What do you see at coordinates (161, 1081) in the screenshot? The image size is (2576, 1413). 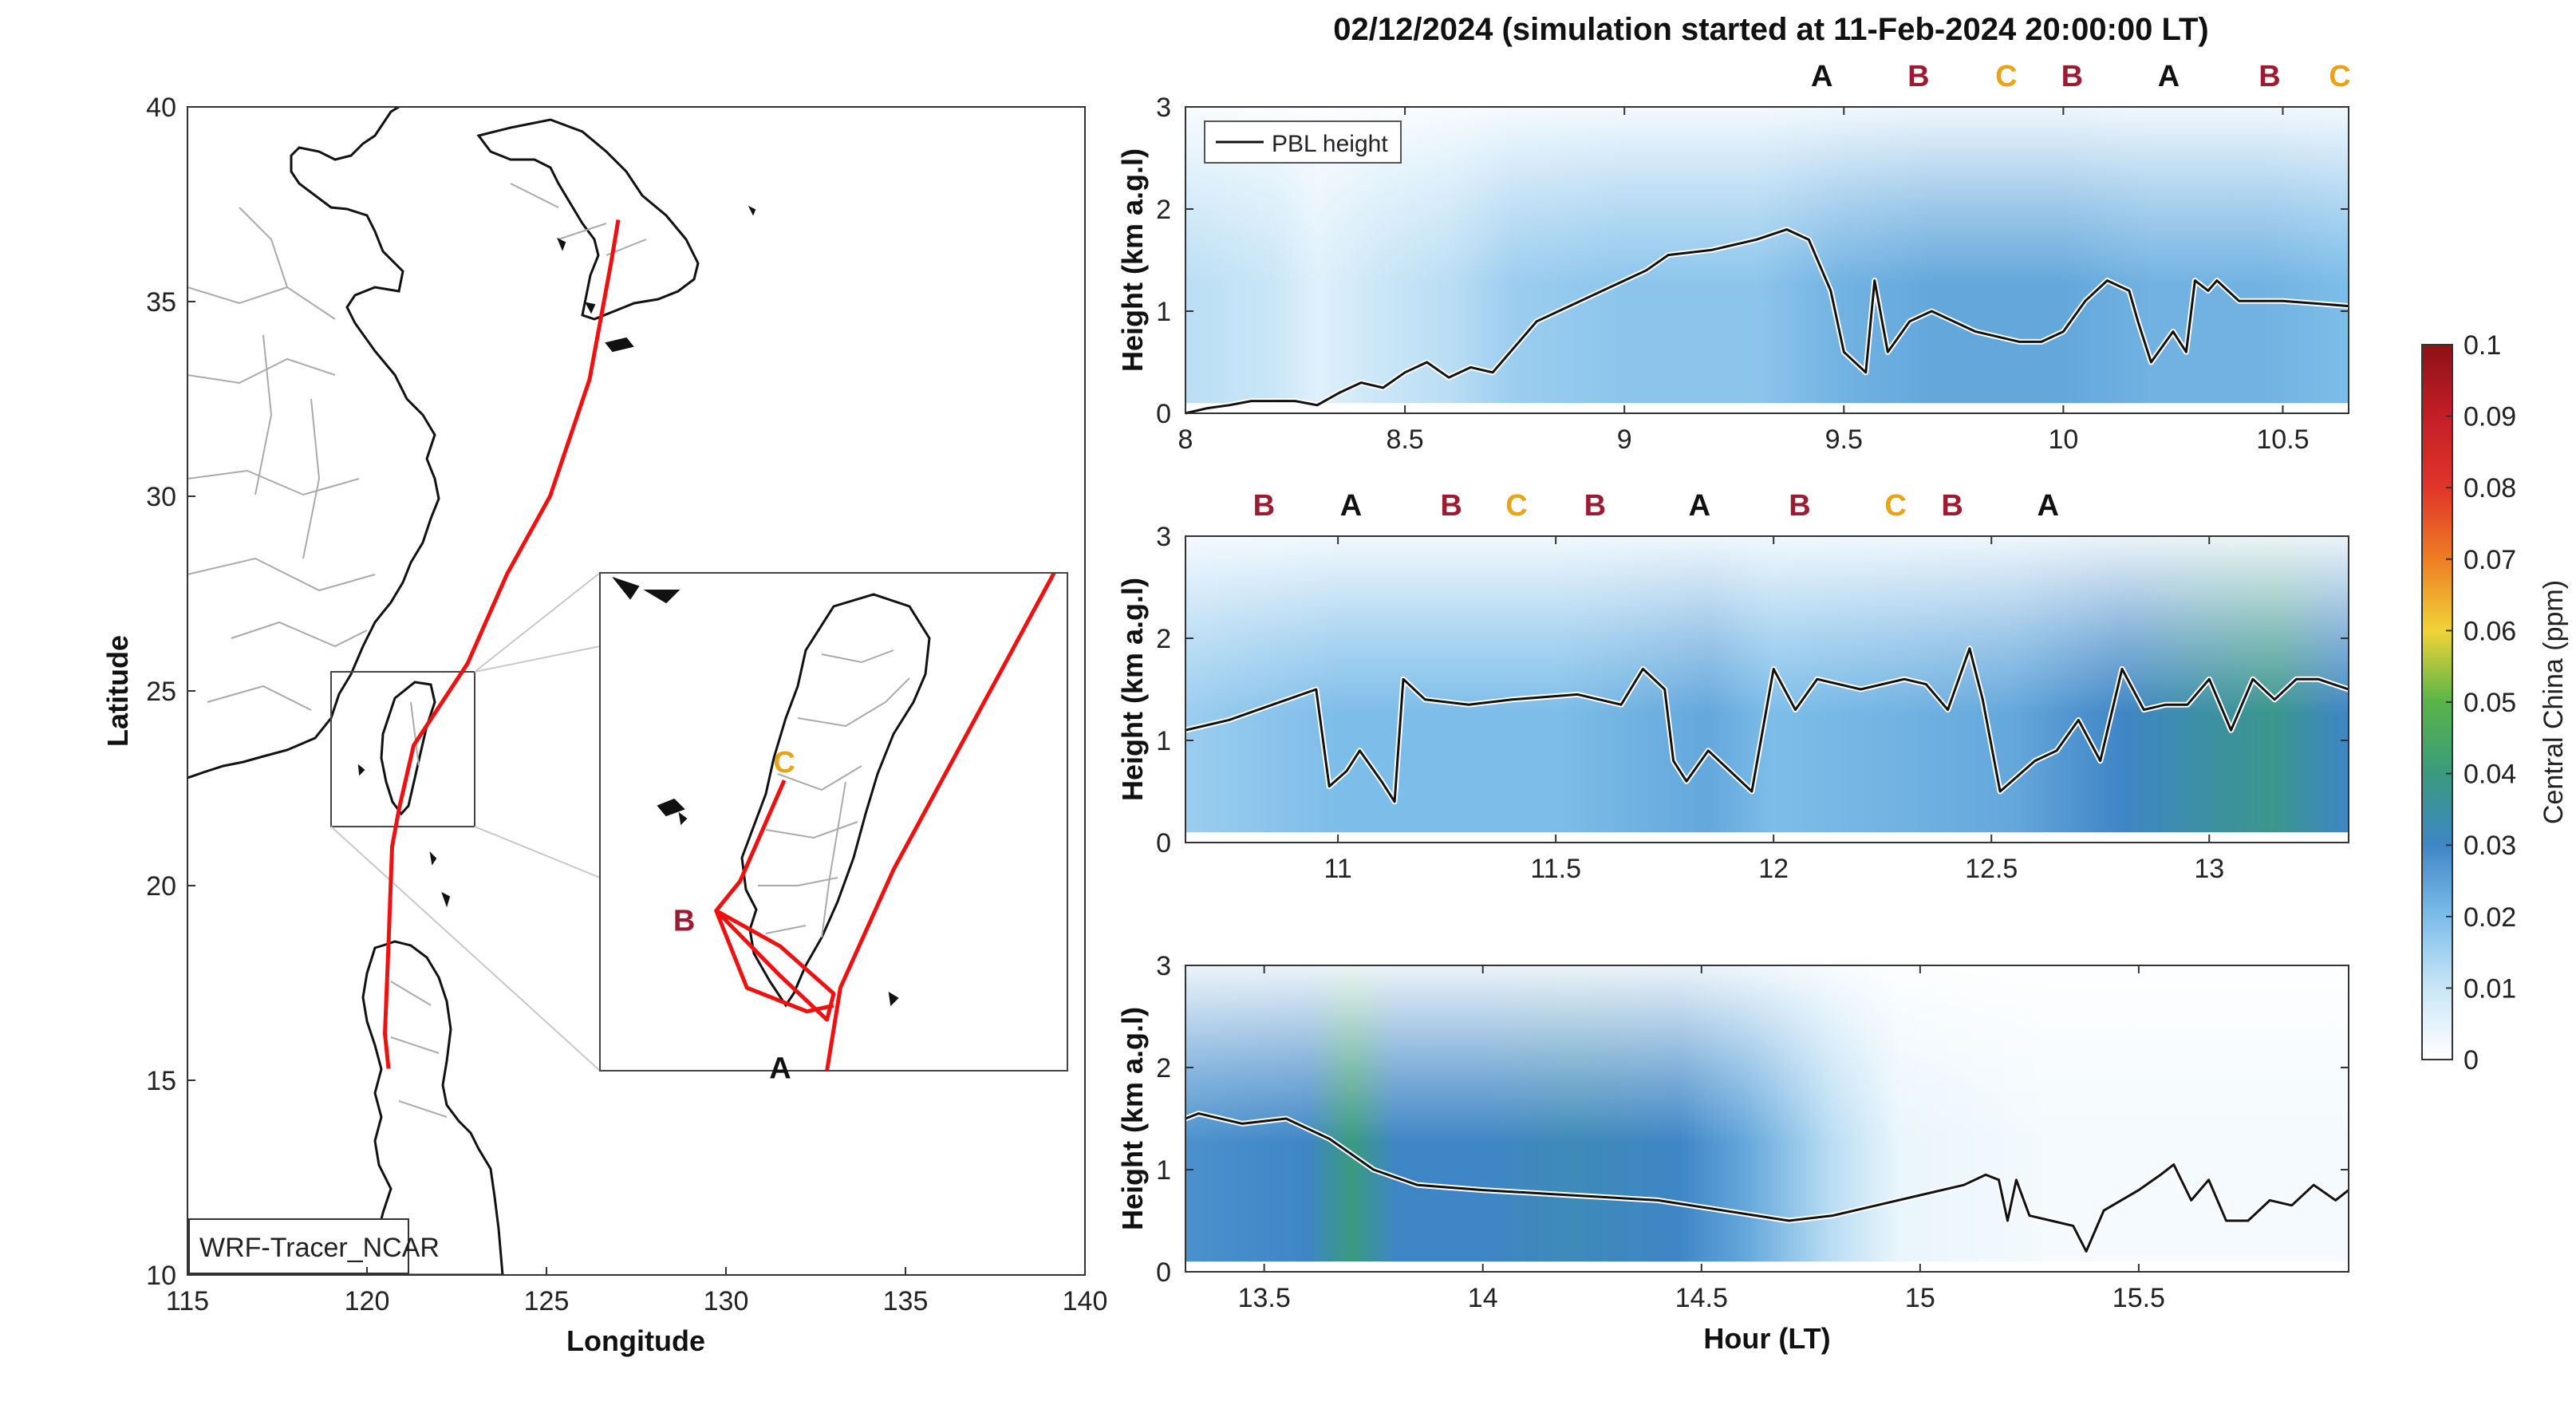 I see `map-ytick-label: 15` at bounding box center [161, 1081].